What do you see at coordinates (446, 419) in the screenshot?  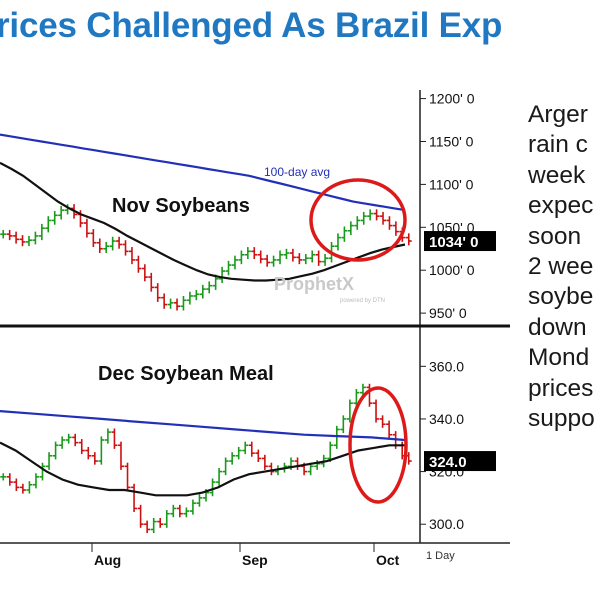 I see `y-tick-label: 340.0` at bounding box center [446, 419].